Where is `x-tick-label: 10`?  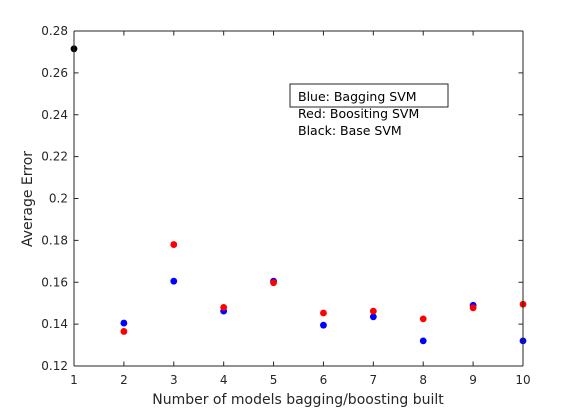
x-tick-label: 10 is located at coordinates (522, 380).